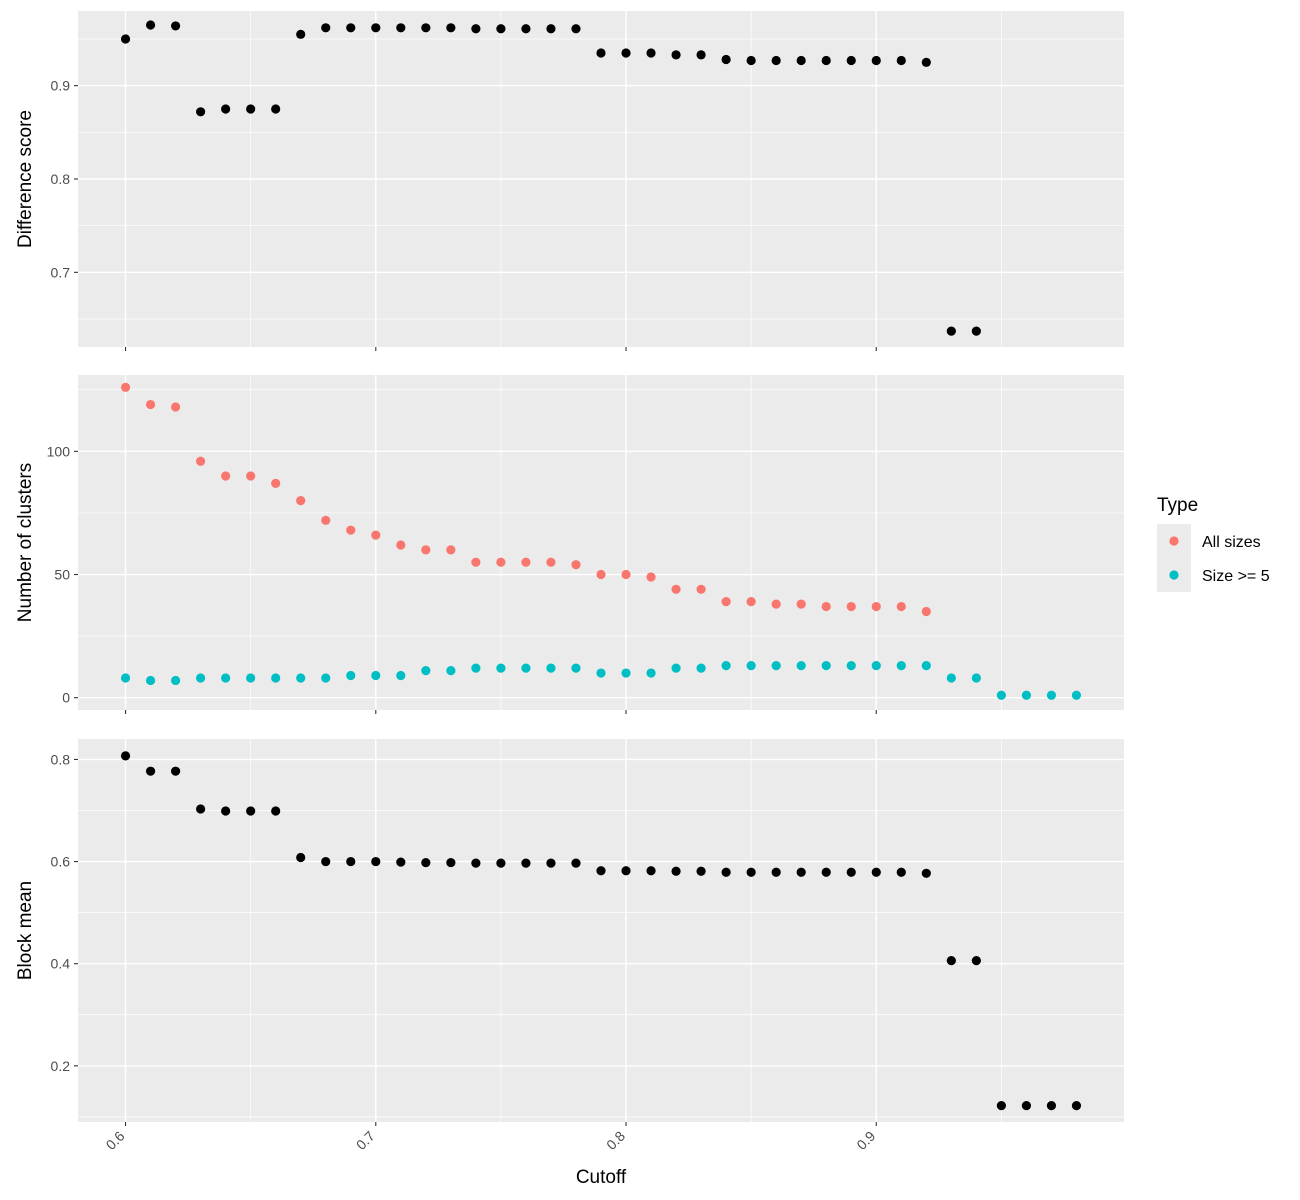  Describe the element at coordinates (1177, 505) in the screenshot. I see `legend-title: Type` at that location.